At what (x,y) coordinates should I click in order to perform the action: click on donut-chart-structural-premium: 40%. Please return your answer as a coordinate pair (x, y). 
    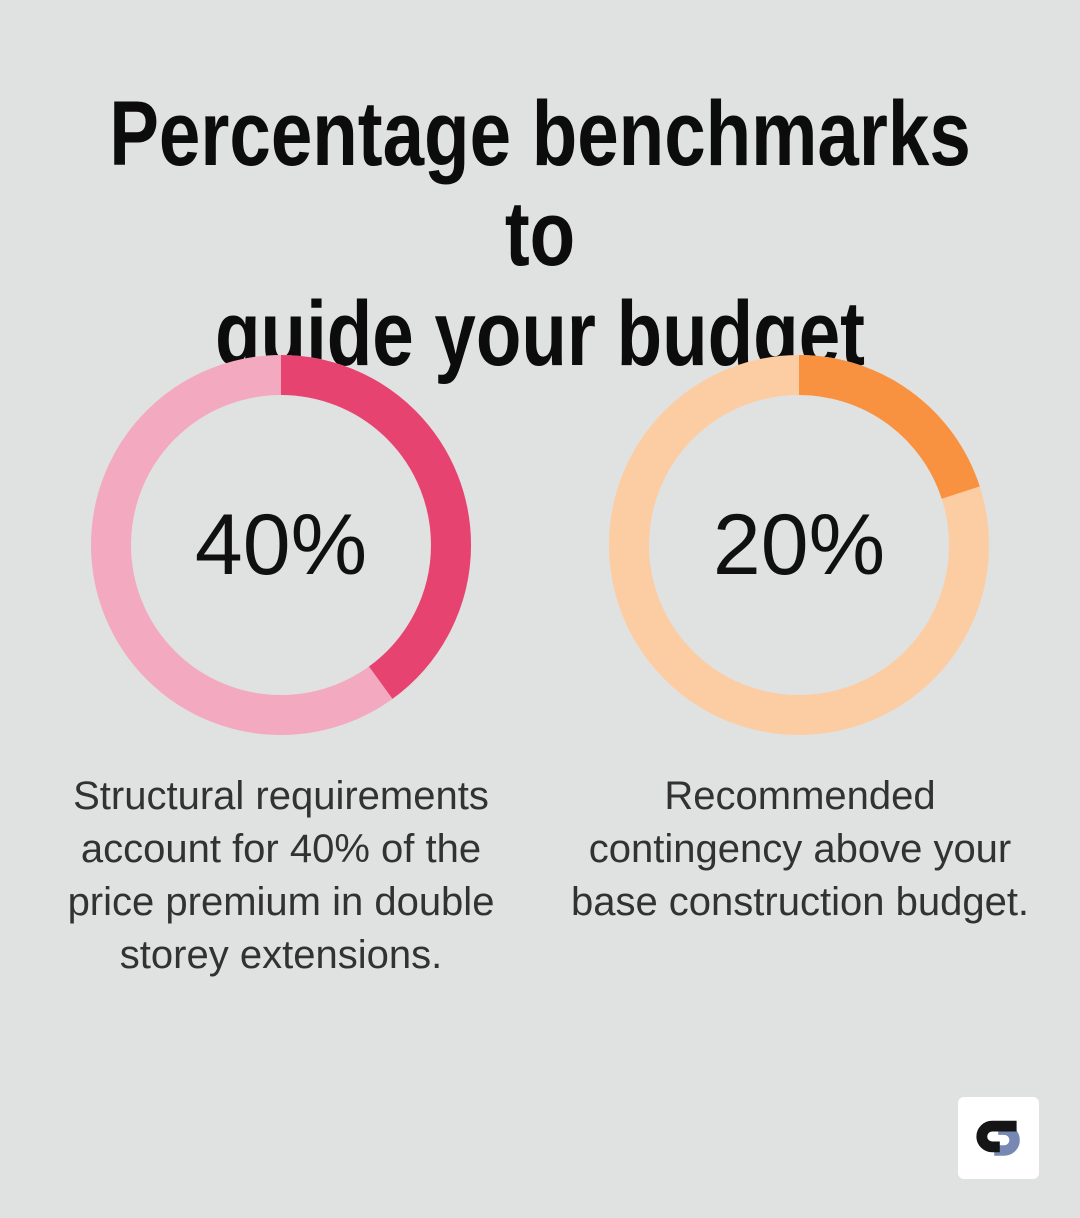
    Looking at the image, I should click on (281, 545).